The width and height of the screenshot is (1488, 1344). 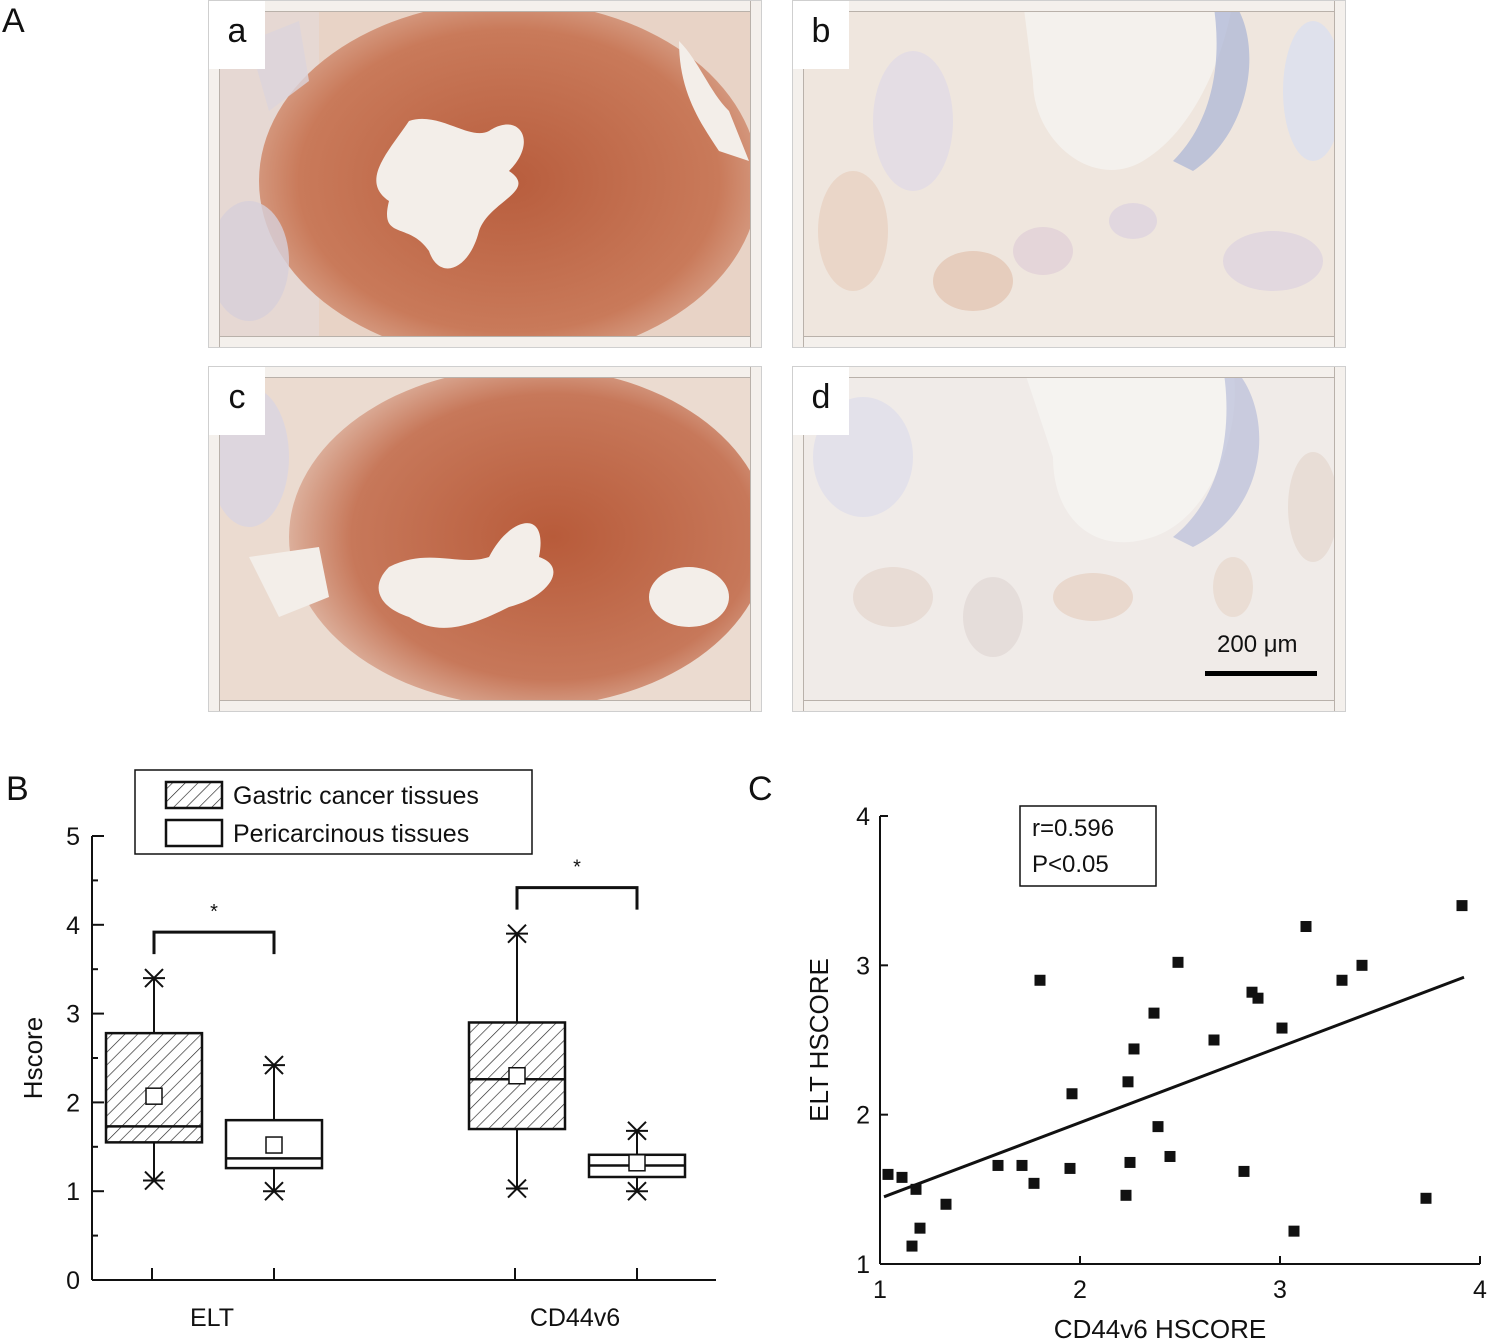 I want to click on scatter-points, so click(x=1175, y=1076).